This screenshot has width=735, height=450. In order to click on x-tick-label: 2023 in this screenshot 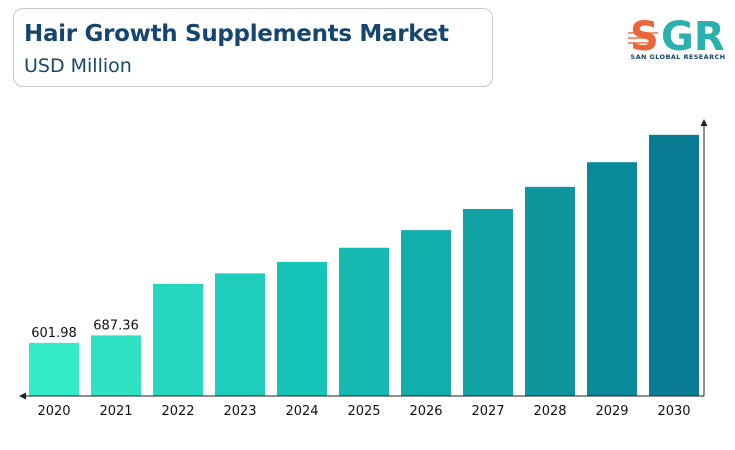, I will do `click(239, 411)`.